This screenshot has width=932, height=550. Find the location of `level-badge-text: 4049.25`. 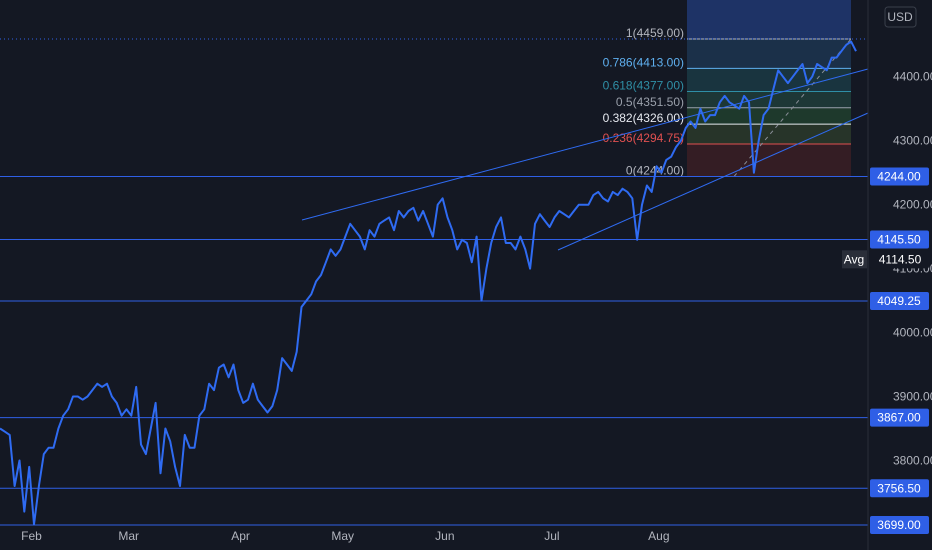

level-badge-text: 4049.25 is located at coordinates (899, 301).